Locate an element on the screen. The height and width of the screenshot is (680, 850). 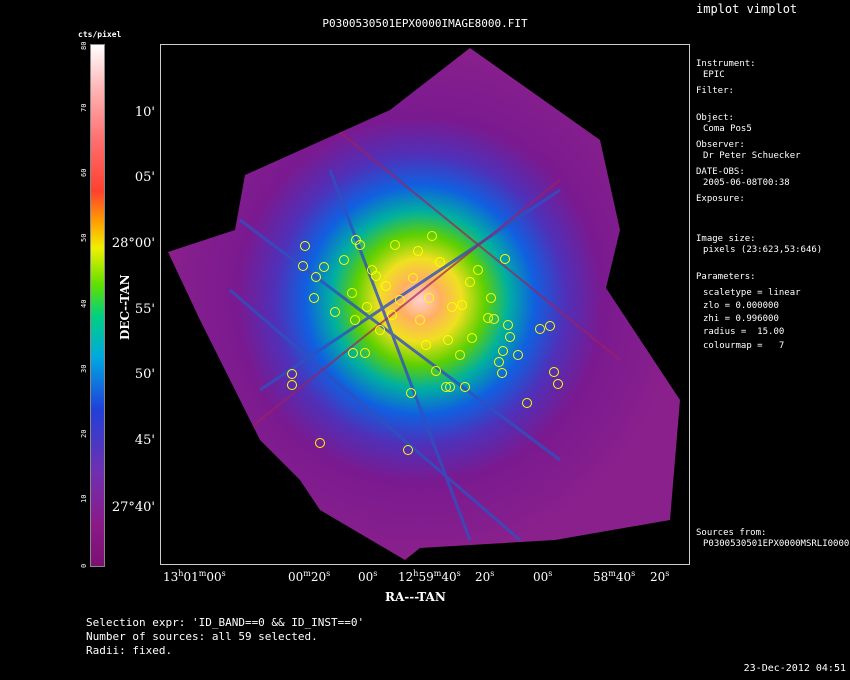
radii-mode: Radii: fixed. is located at coordinates (129, 650).